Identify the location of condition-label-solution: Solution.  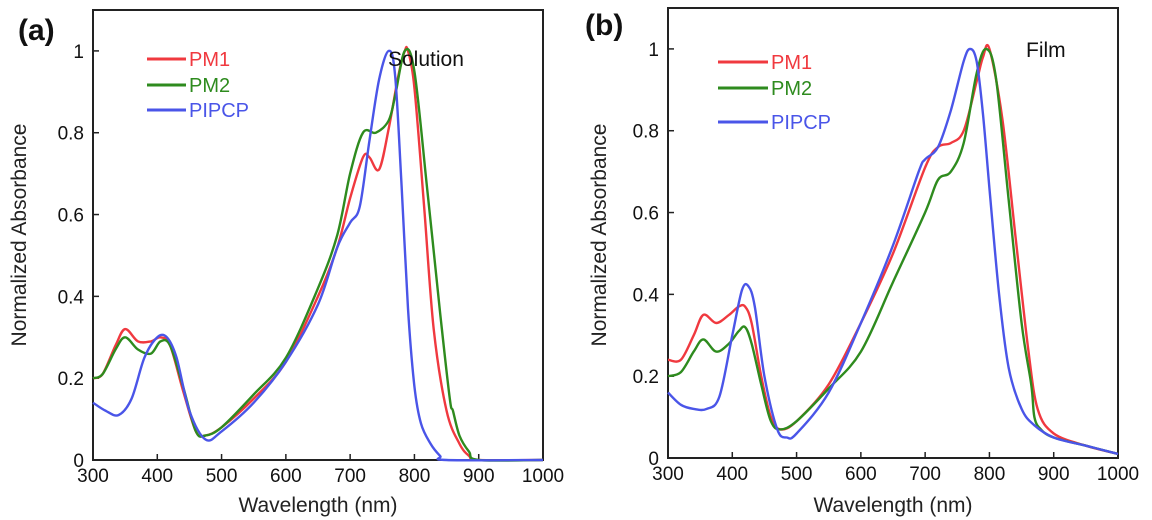
(426, 59).